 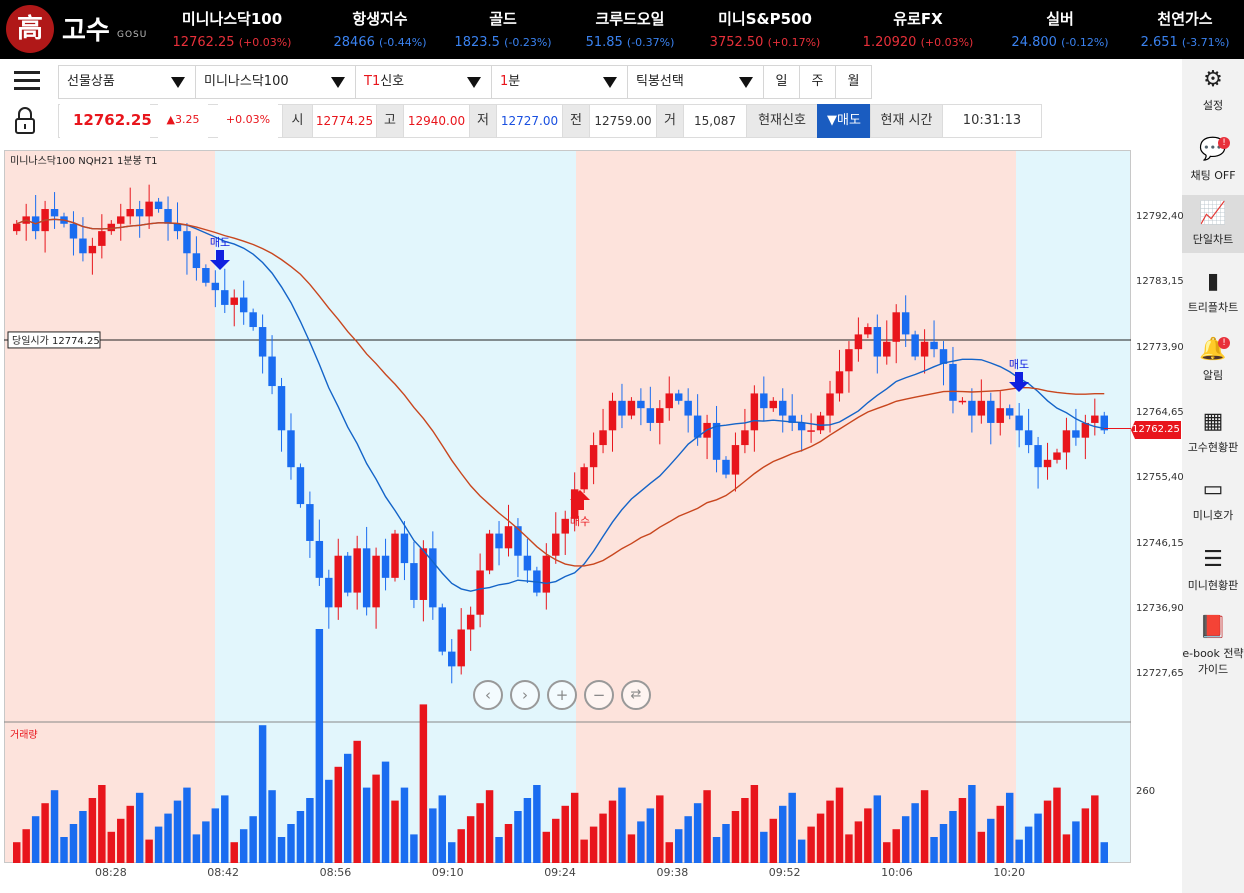 I want to click on period-day-button: 일, so click(x=781, y=82).